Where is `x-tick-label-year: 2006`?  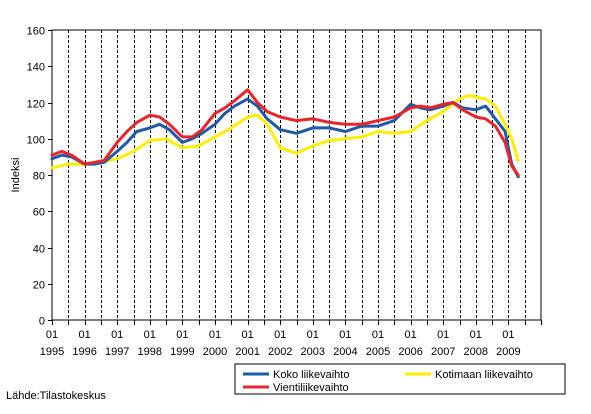 x-tick-label-year: 2006 is located at coordinates (410, 352).